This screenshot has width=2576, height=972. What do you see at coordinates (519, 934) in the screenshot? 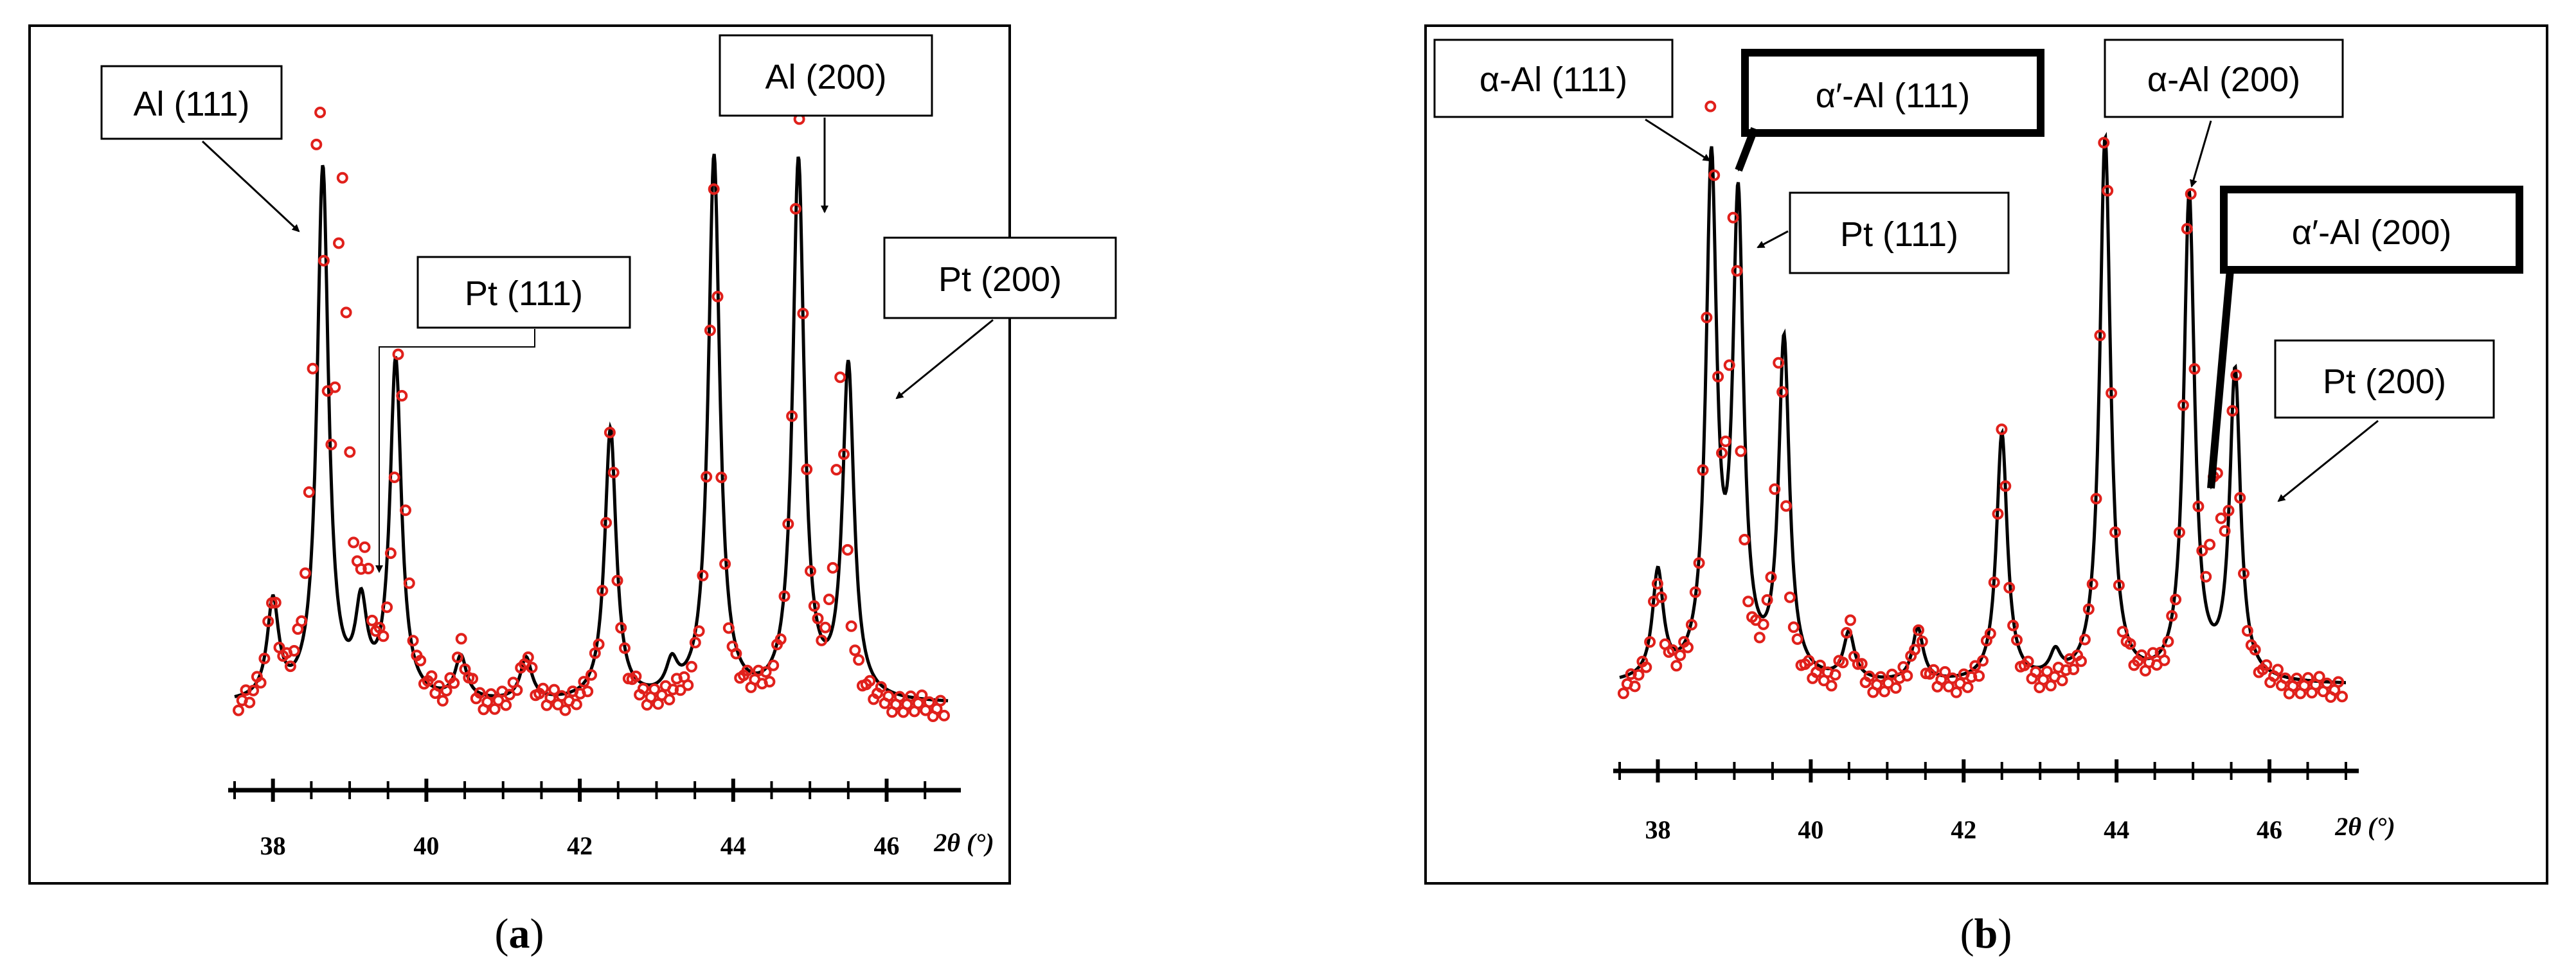
I see `caption-a: (a)` at bounding box center [519, 934].